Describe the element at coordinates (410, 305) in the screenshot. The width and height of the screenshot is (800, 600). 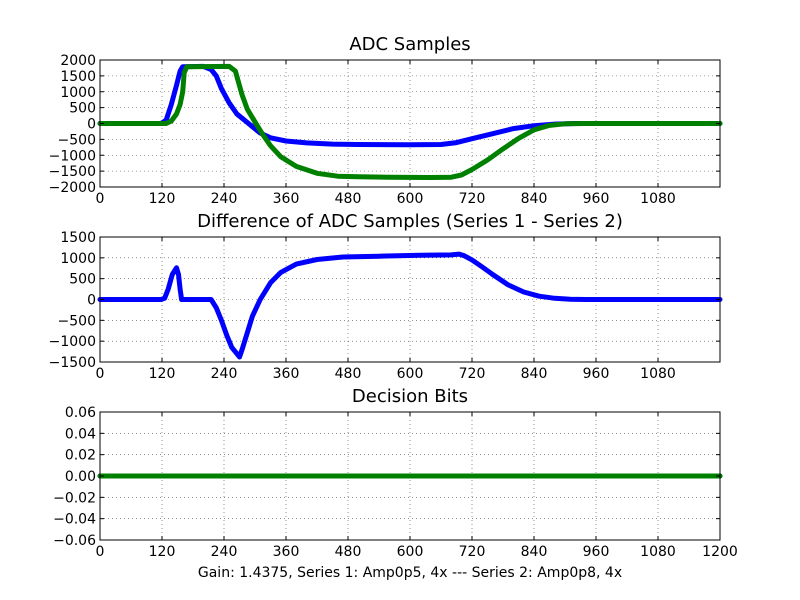
I see `series-1-line` at that location.